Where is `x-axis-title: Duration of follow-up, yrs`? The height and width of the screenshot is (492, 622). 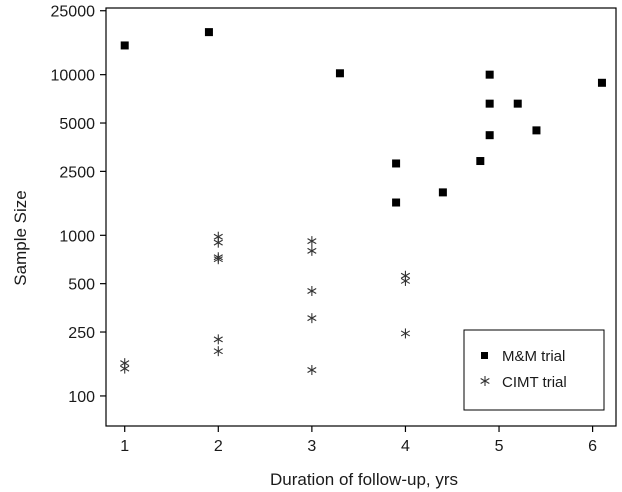 x-axis-title: Duration of follow-up, yrs is located at coordinates (364, 479).